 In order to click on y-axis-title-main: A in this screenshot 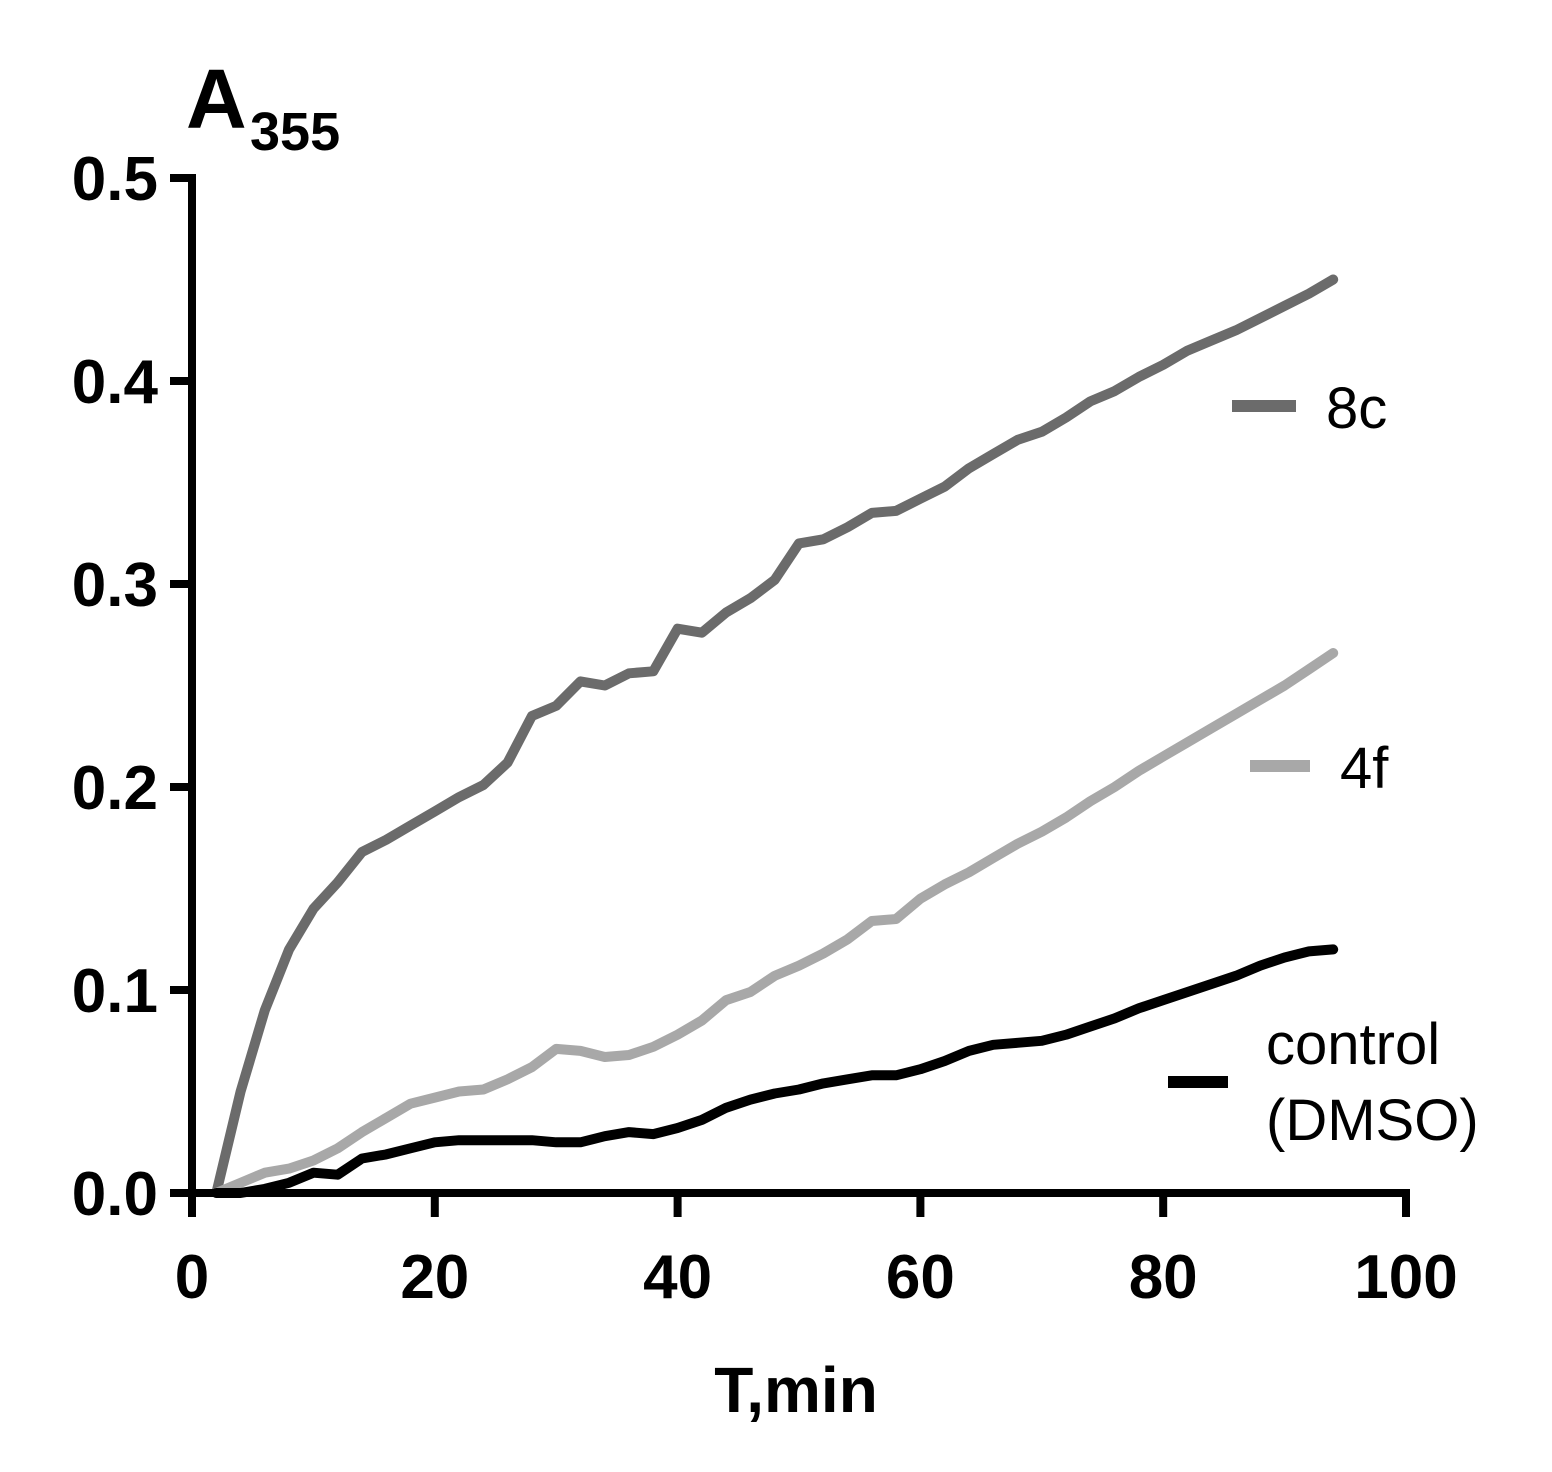, I will do `click(216, 99)`.